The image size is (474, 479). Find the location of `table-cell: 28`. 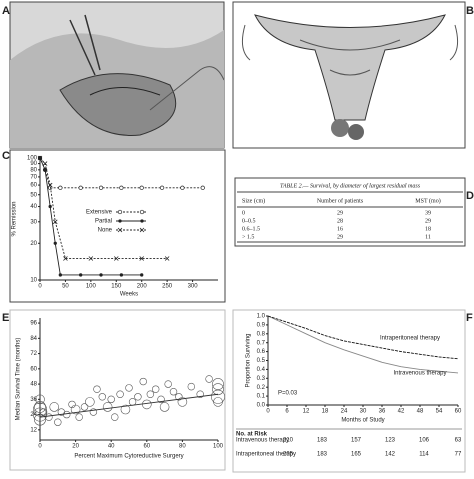

table-cell: 28 is located at coordinates (340, 221).